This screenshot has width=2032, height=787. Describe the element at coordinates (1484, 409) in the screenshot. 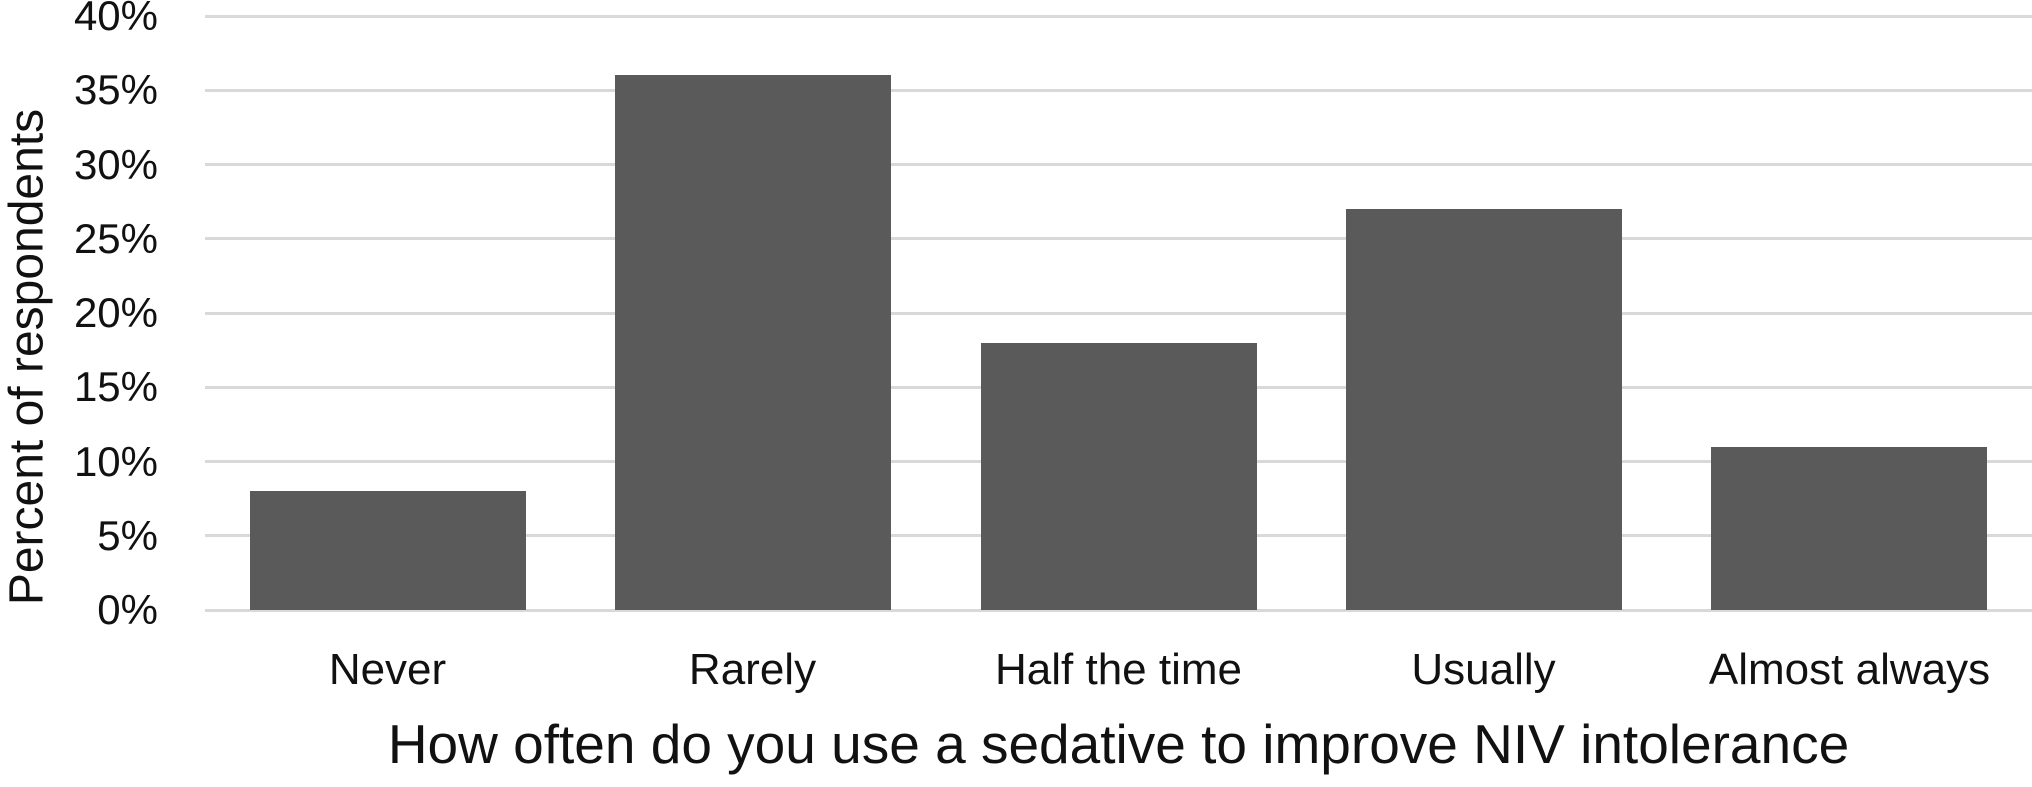

I see `bar-usually` at that location.